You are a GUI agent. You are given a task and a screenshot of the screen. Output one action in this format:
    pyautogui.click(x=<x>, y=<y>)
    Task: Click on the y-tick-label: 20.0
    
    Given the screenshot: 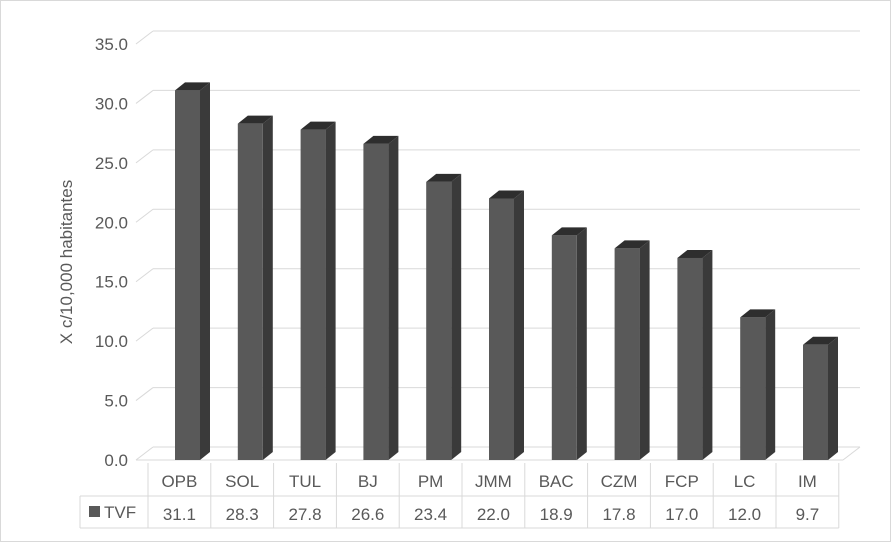 What is the action you would take?
    pyautogui.click(x=111, y=222)
    